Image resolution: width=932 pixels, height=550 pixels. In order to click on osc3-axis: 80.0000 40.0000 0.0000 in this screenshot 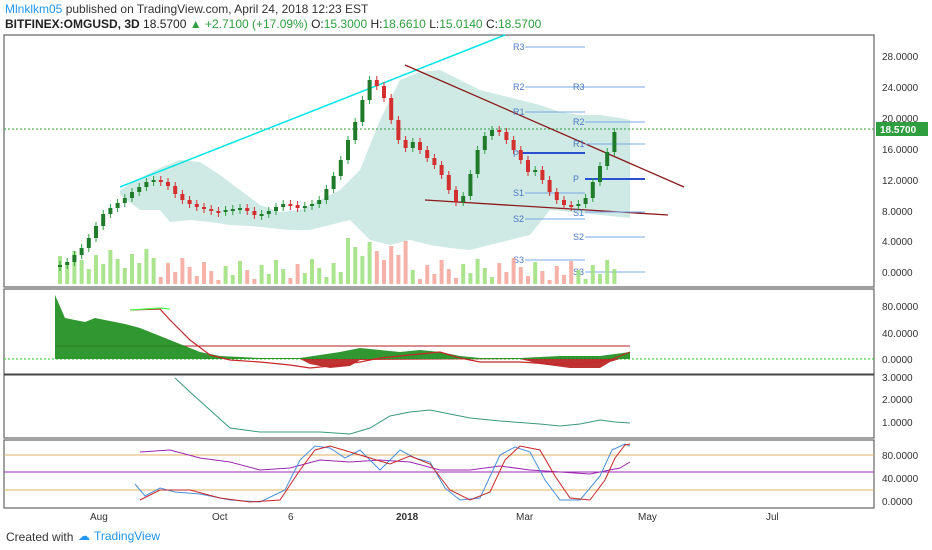, I will do `click(900, 479)`.